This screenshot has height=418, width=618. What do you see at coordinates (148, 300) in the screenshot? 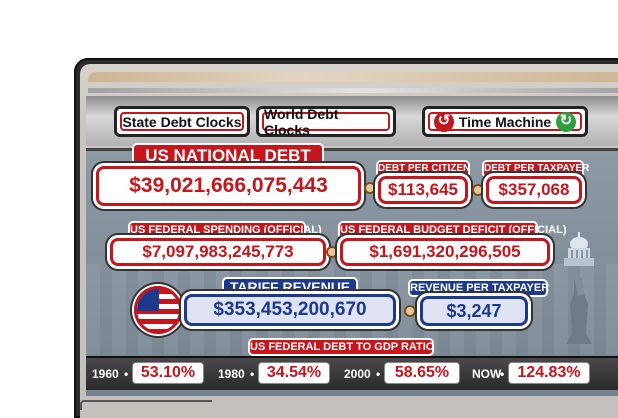
I see `flag-canton` at bounding box center [148, 300].